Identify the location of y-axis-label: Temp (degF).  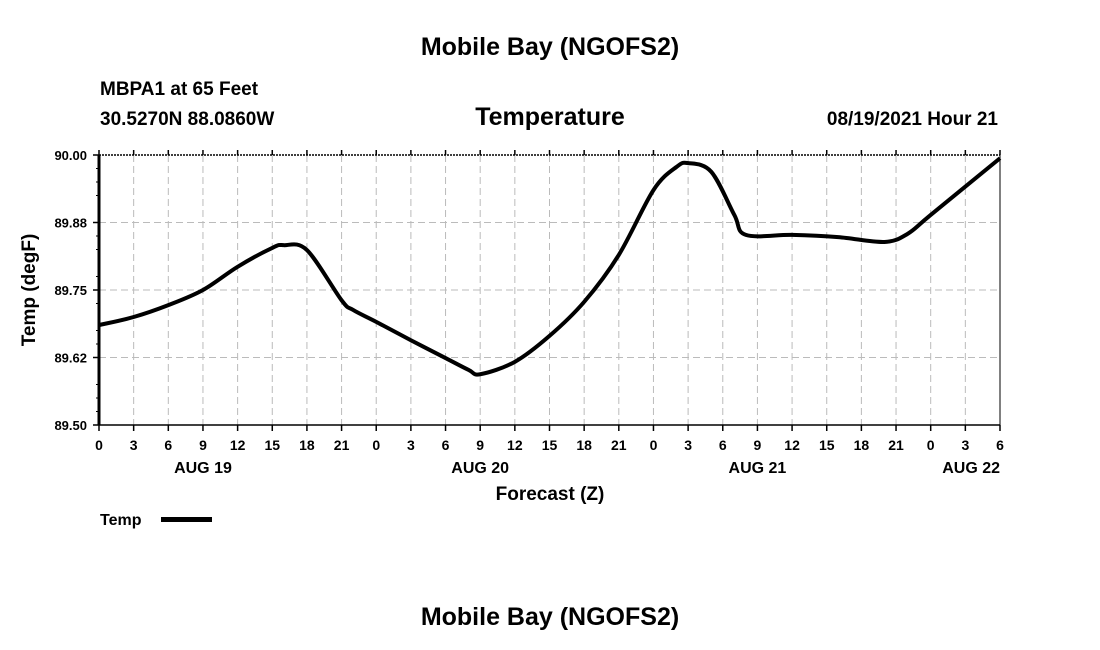
(29, 290).